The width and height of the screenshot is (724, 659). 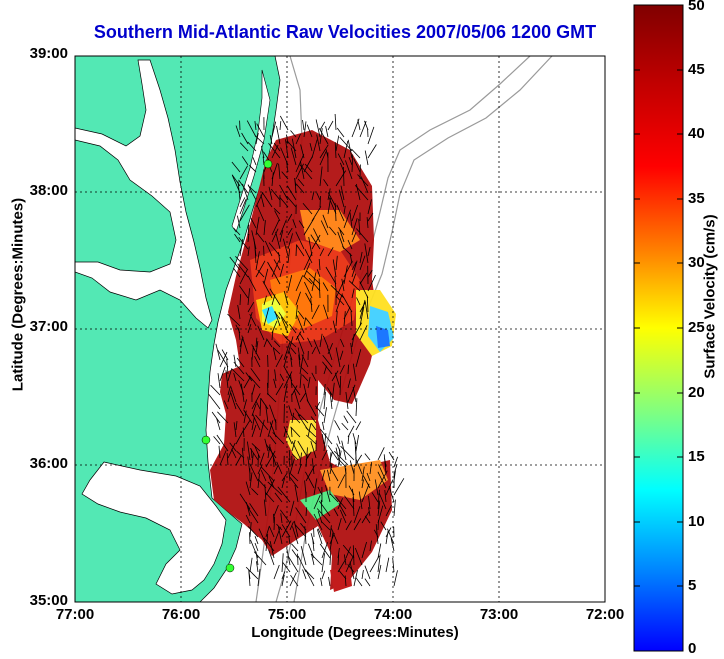 I want to click on y-tick-label: 35:00, so click(x=48, y=600).